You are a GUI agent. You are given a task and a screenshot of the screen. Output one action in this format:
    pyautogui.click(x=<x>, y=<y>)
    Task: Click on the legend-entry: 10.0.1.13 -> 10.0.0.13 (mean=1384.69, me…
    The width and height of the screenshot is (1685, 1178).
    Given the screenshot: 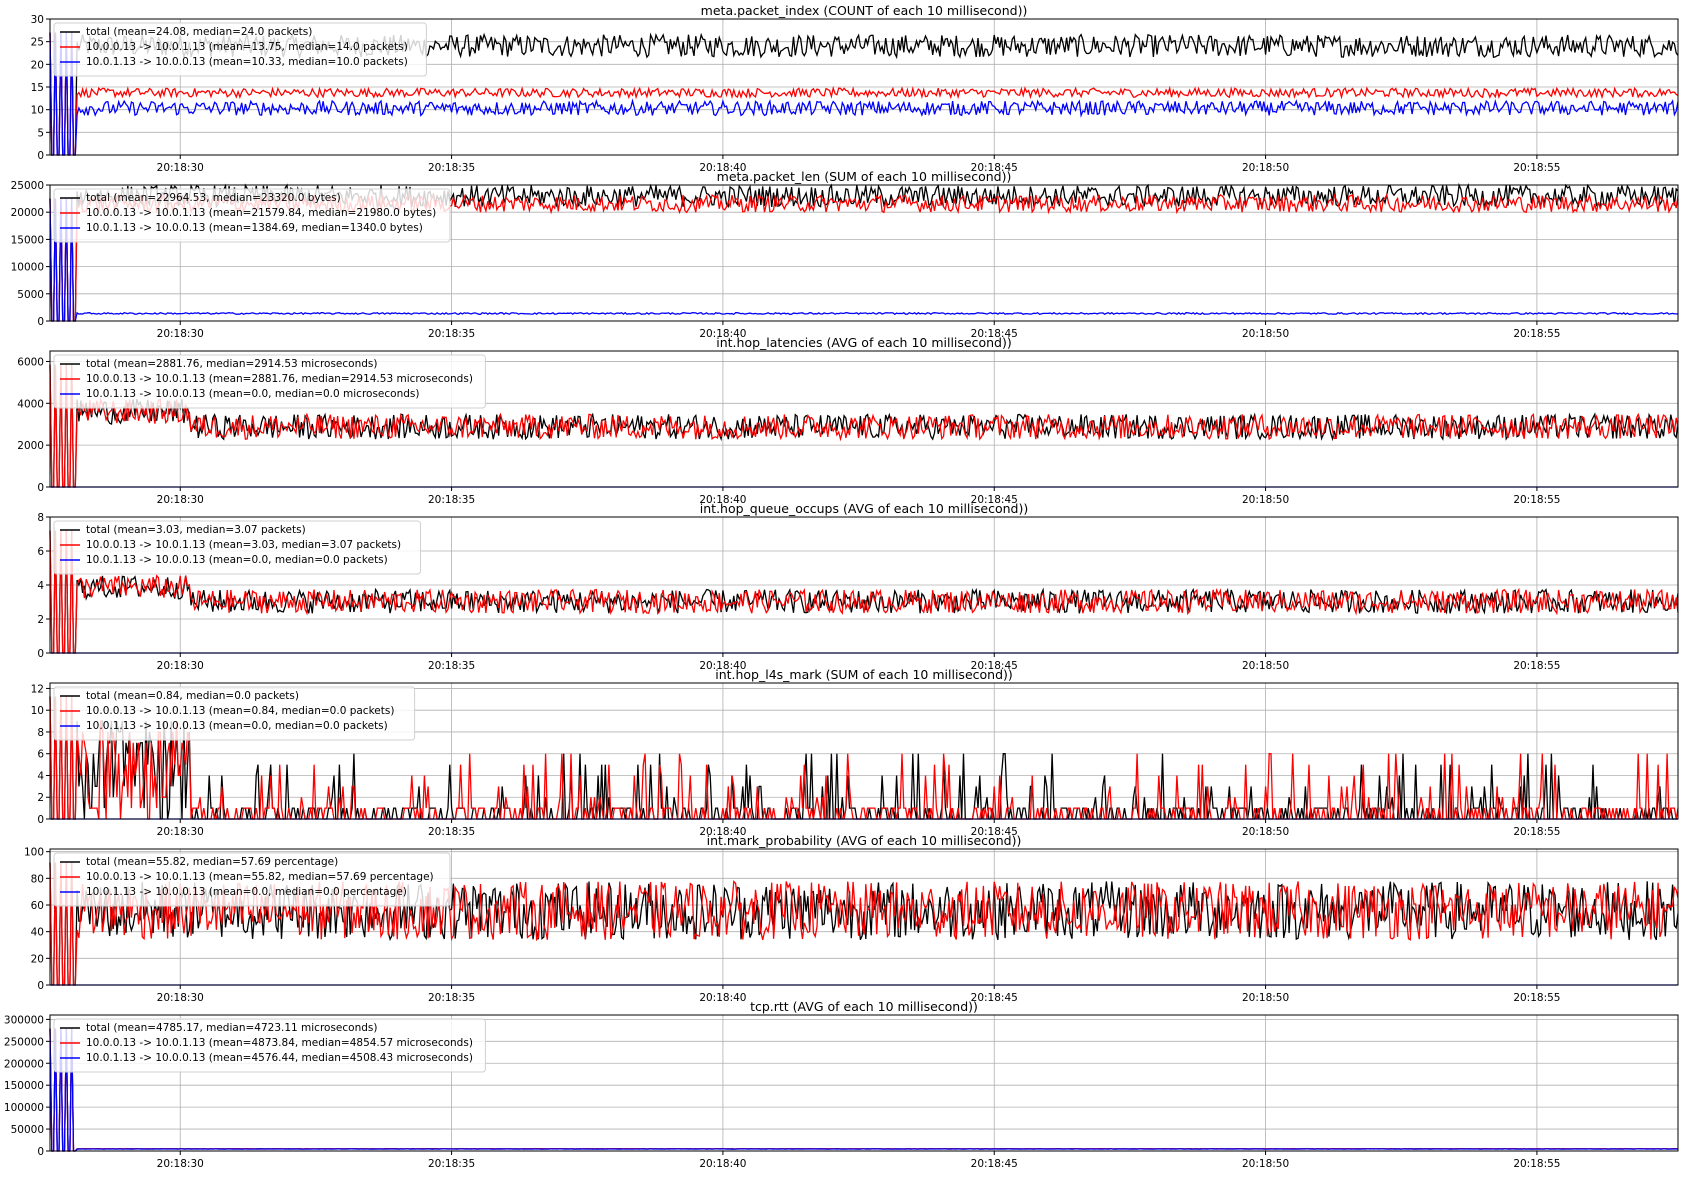 What is the action you would take?
    pyautogui.click(x=254, y=228)
    